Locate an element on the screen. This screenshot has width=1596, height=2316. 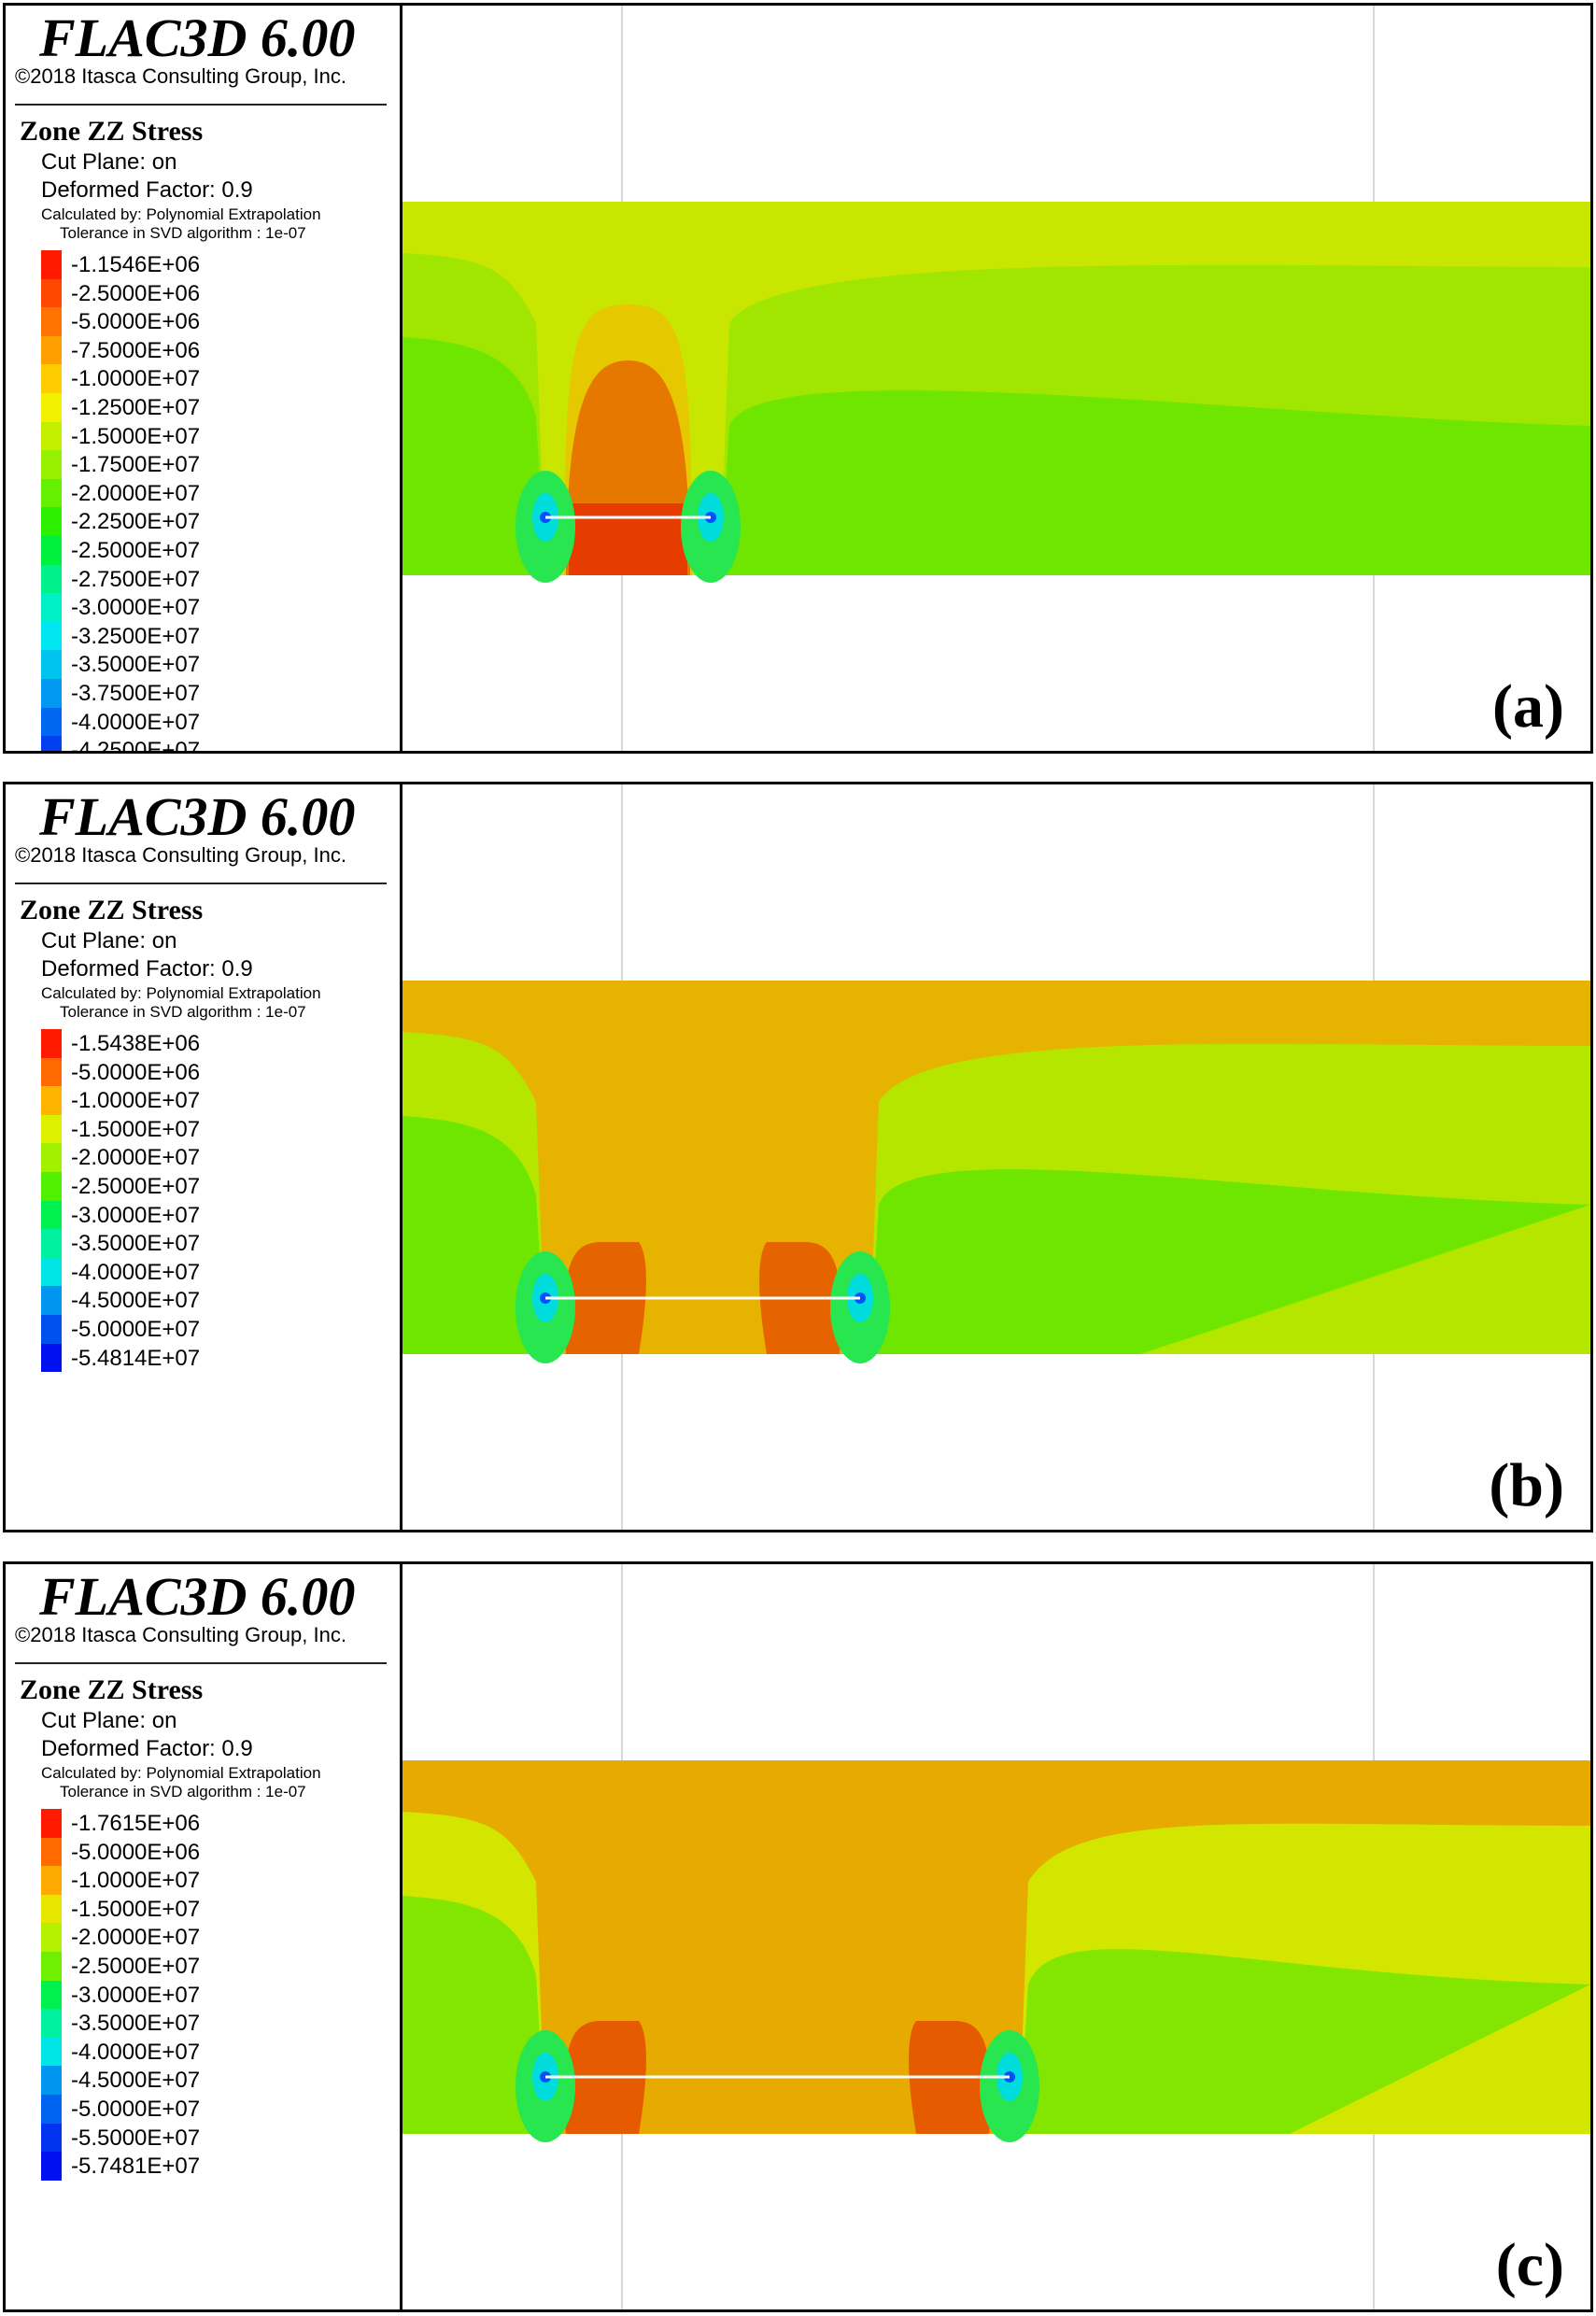
panel-label: (c) is located at coordinates (1529, 2265).